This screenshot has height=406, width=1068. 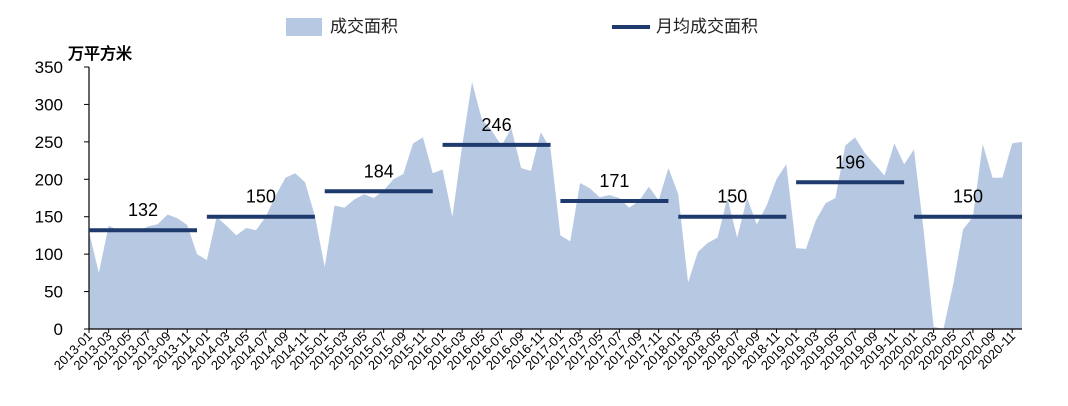 What do you see at coordinates (143, 210) in the screenshot?
I see `average-value-label: 132` at bounding box center [143, 210].